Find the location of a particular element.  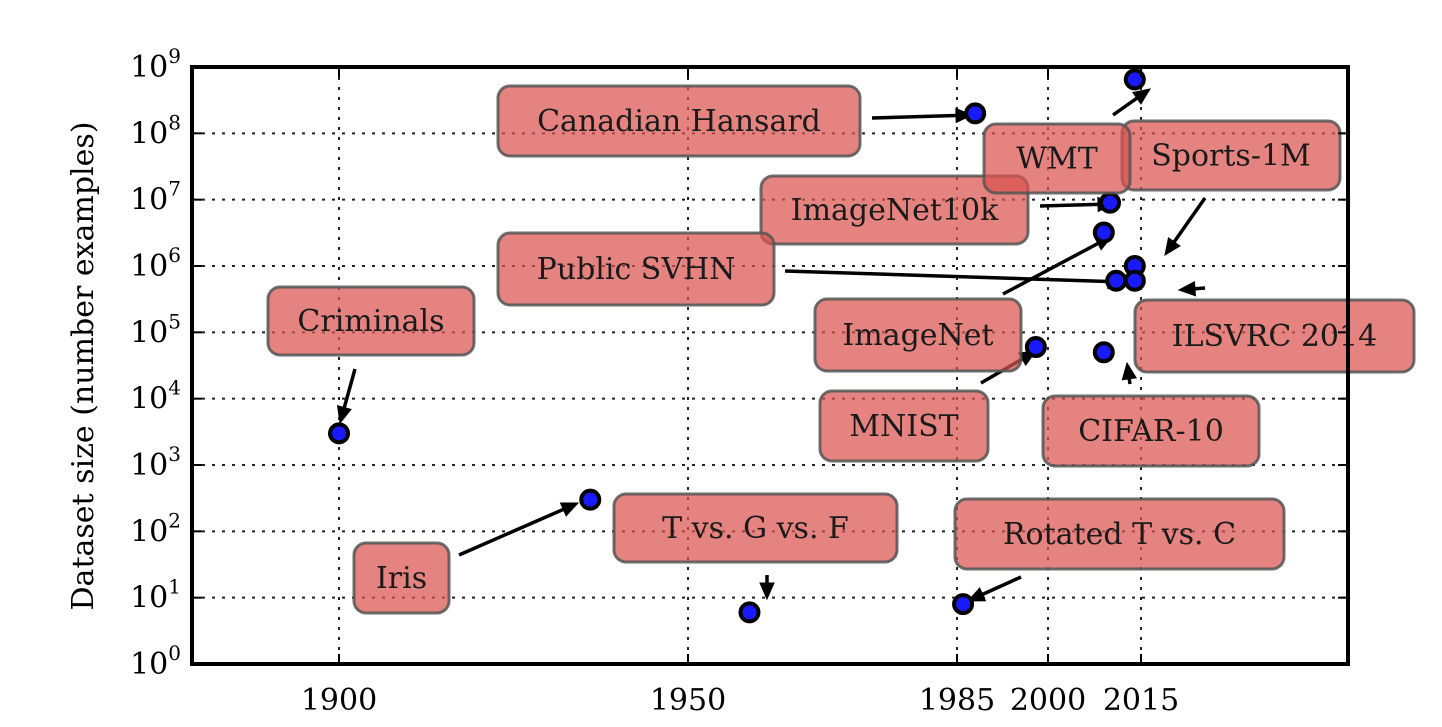

annotation-box: Criminals is located at coordinates (371, 321).